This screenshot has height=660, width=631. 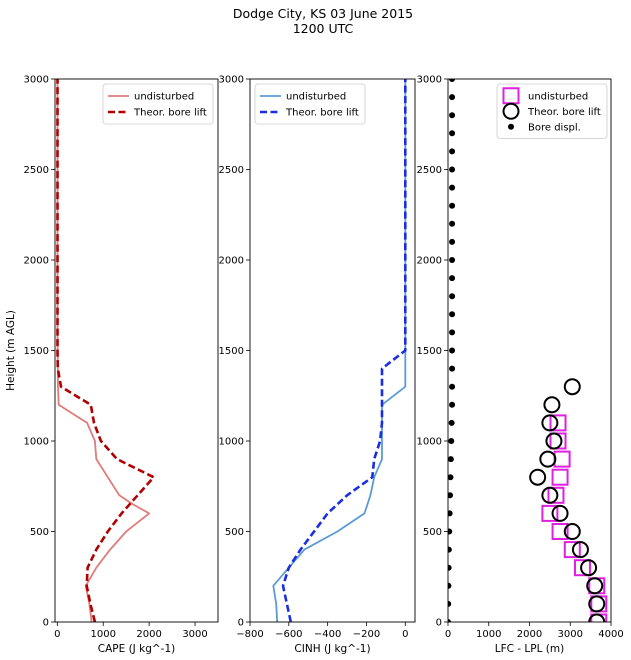 What do you see at coordinates (511, 126) in the screenshot?
I see `legend-swatch-bore-displ` at bounding box center [511, 126].